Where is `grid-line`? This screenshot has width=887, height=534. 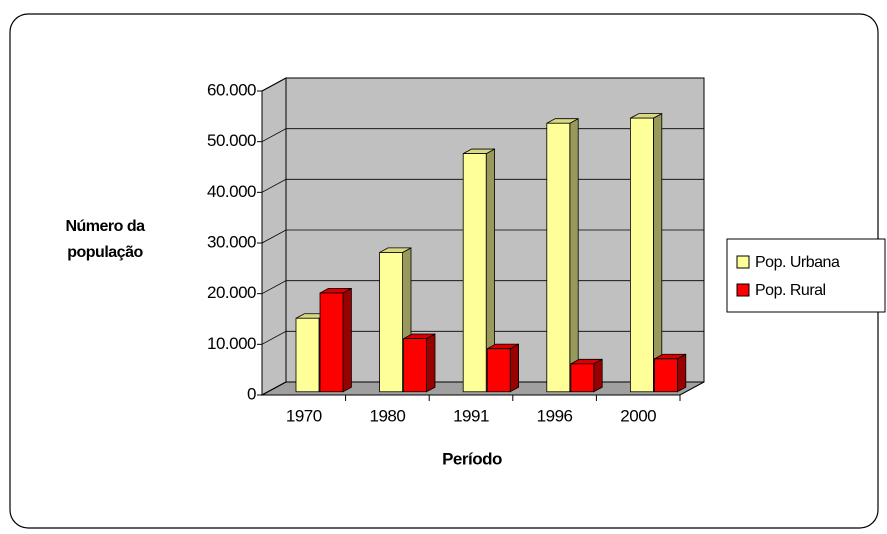
grid-line is located at coordinates (482, 84).